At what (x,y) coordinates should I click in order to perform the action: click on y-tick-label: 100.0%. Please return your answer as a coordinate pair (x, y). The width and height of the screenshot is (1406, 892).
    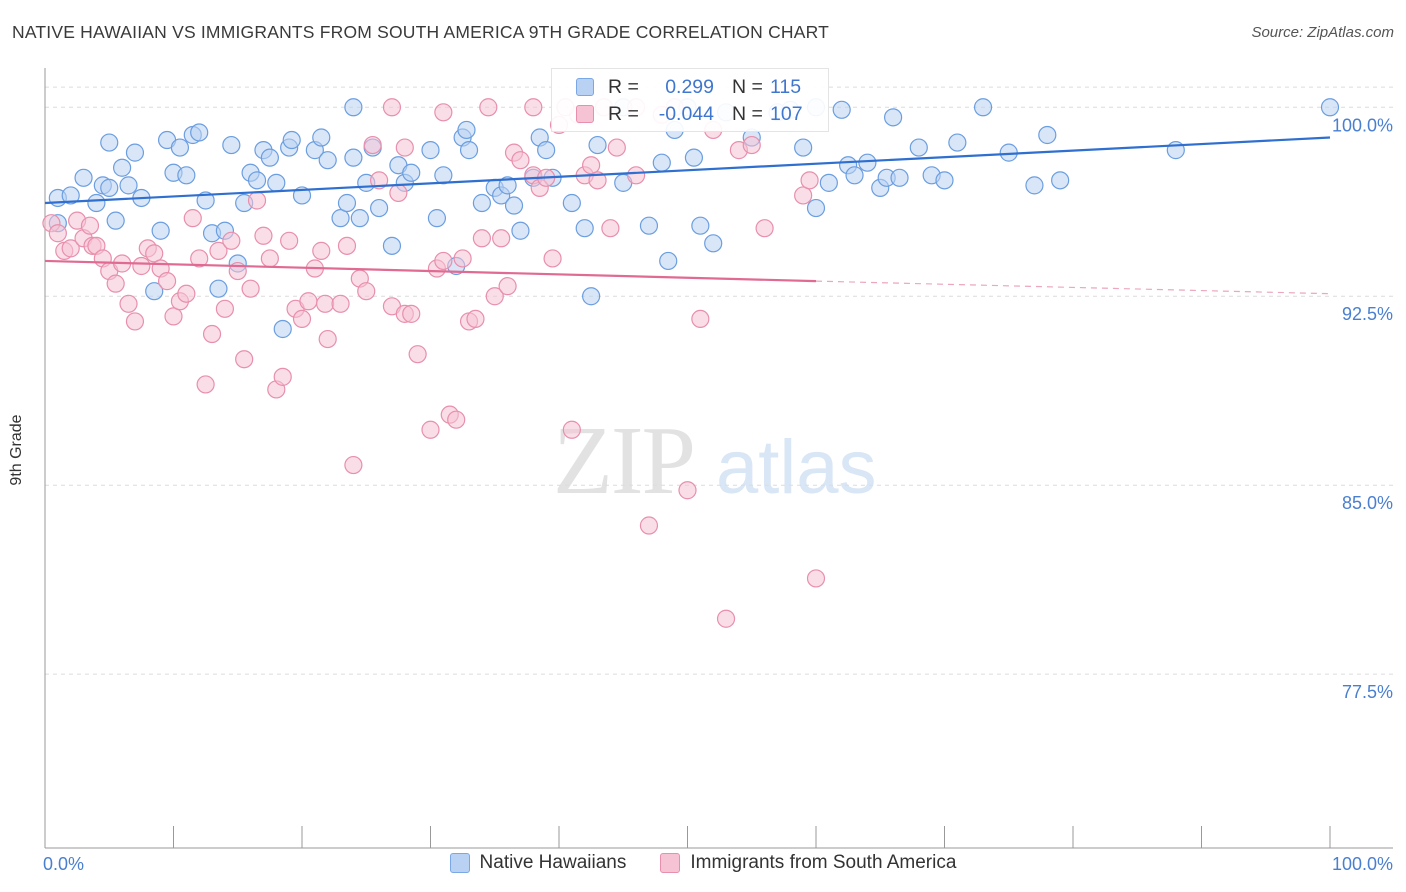
    Looking at the image, I should click on (1362, 125).